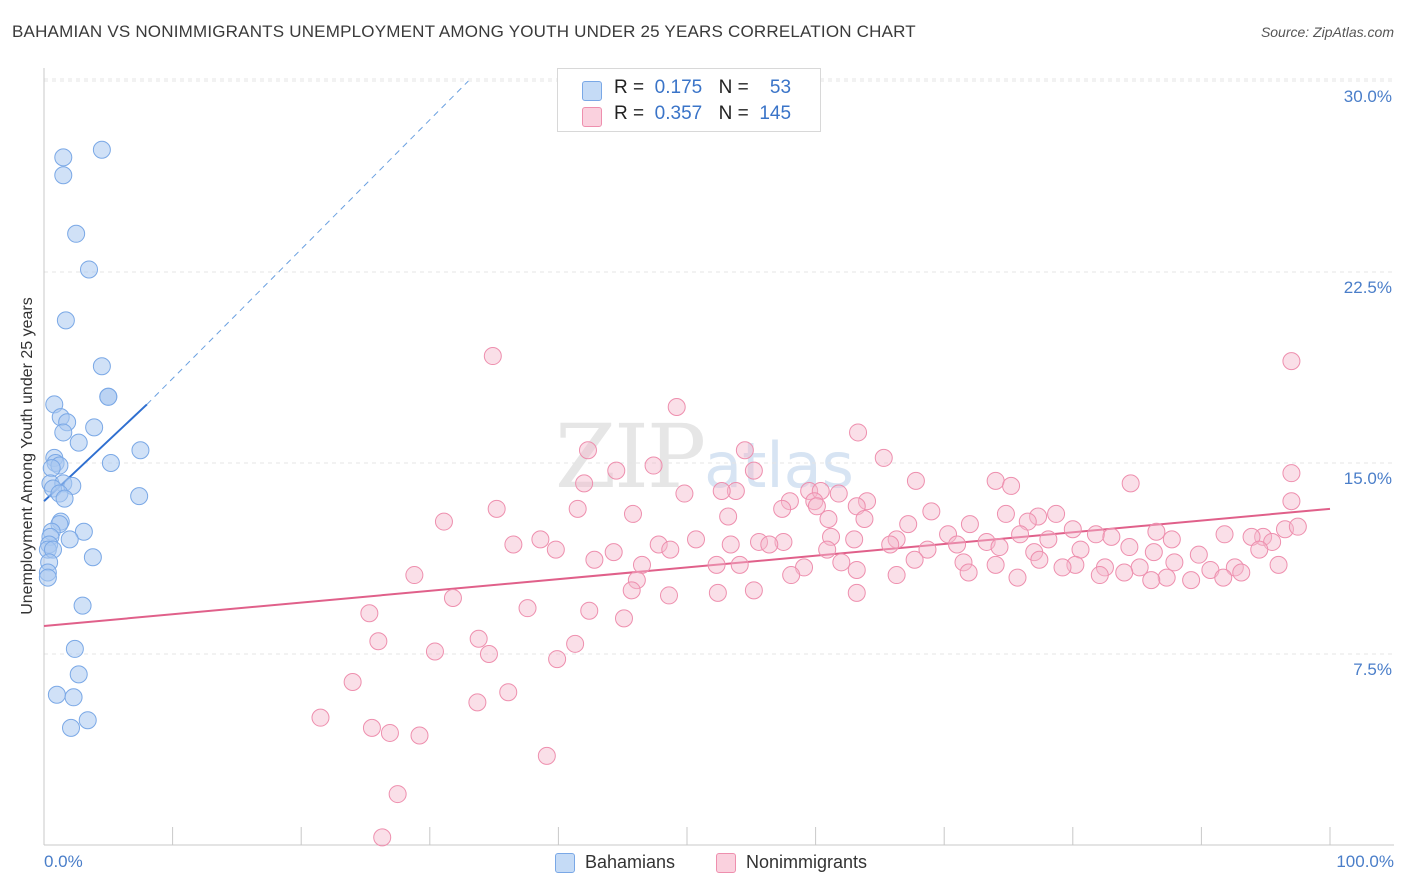 The height and width of the screenshot is (892, 1406). Describe the element at coordinates (780, 87) in the screenshot. I see `n-value: 53` at that location.